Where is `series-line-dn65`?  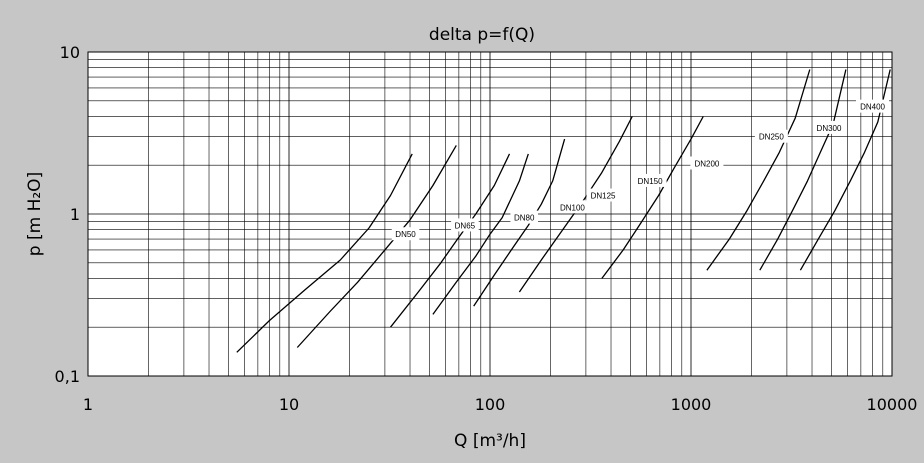
series-line-dn65 is located at coordinates (376, 246).